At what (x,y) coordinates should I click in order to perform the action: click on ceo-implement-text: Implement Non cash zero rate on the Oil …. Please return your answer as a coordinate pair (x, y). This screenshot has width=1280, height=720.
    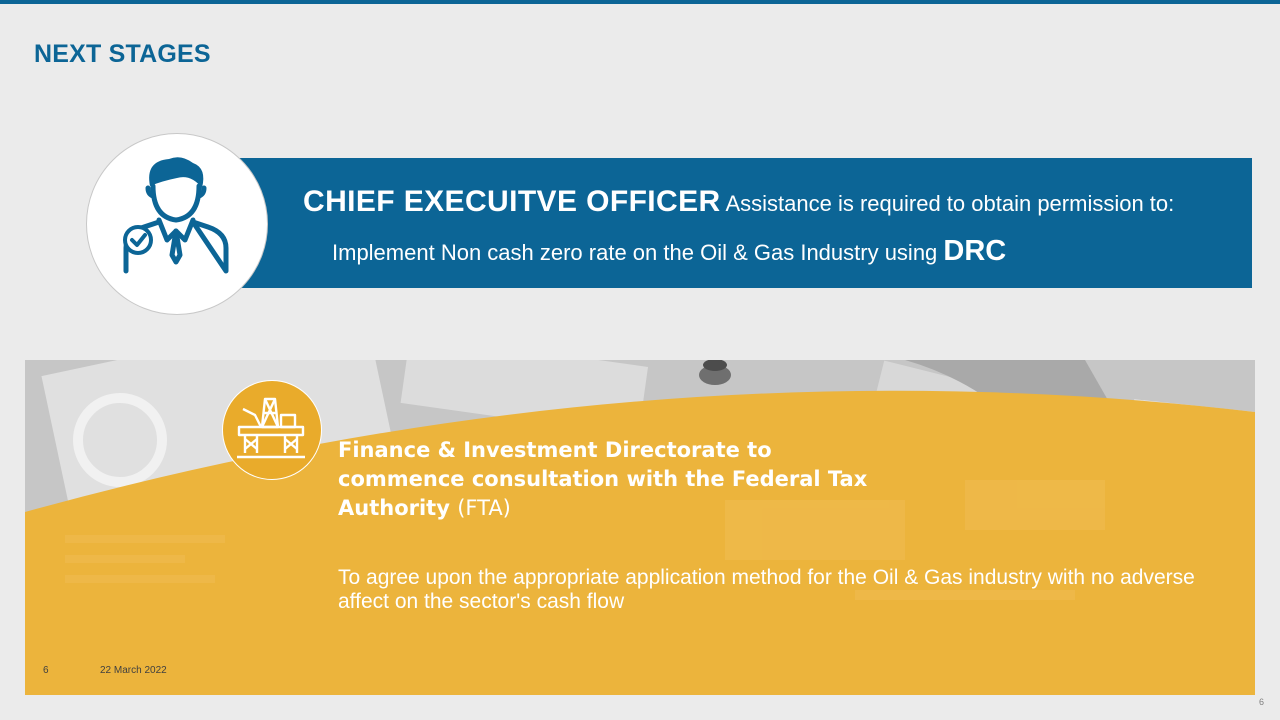
    Looking at the image, I should click on (635, 252).